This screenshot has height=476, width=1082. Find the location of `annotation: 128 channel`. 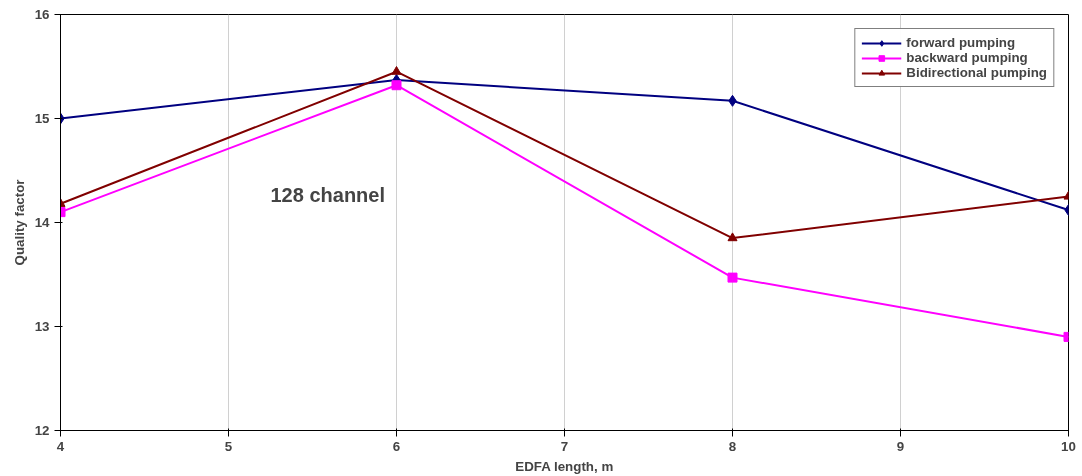

annotation: 128 channel is located at coordinates (328, 194).